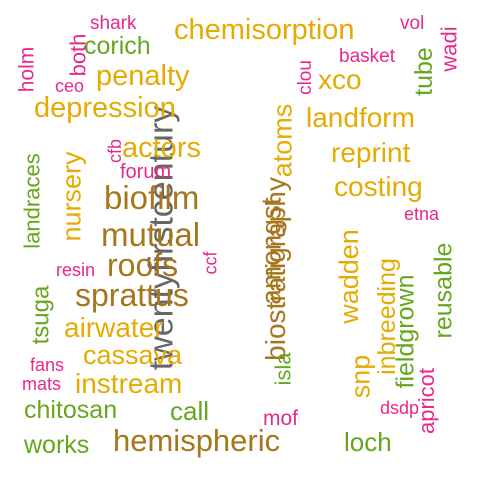  I want to click on word-reprint: reprint, so click(371, 152).